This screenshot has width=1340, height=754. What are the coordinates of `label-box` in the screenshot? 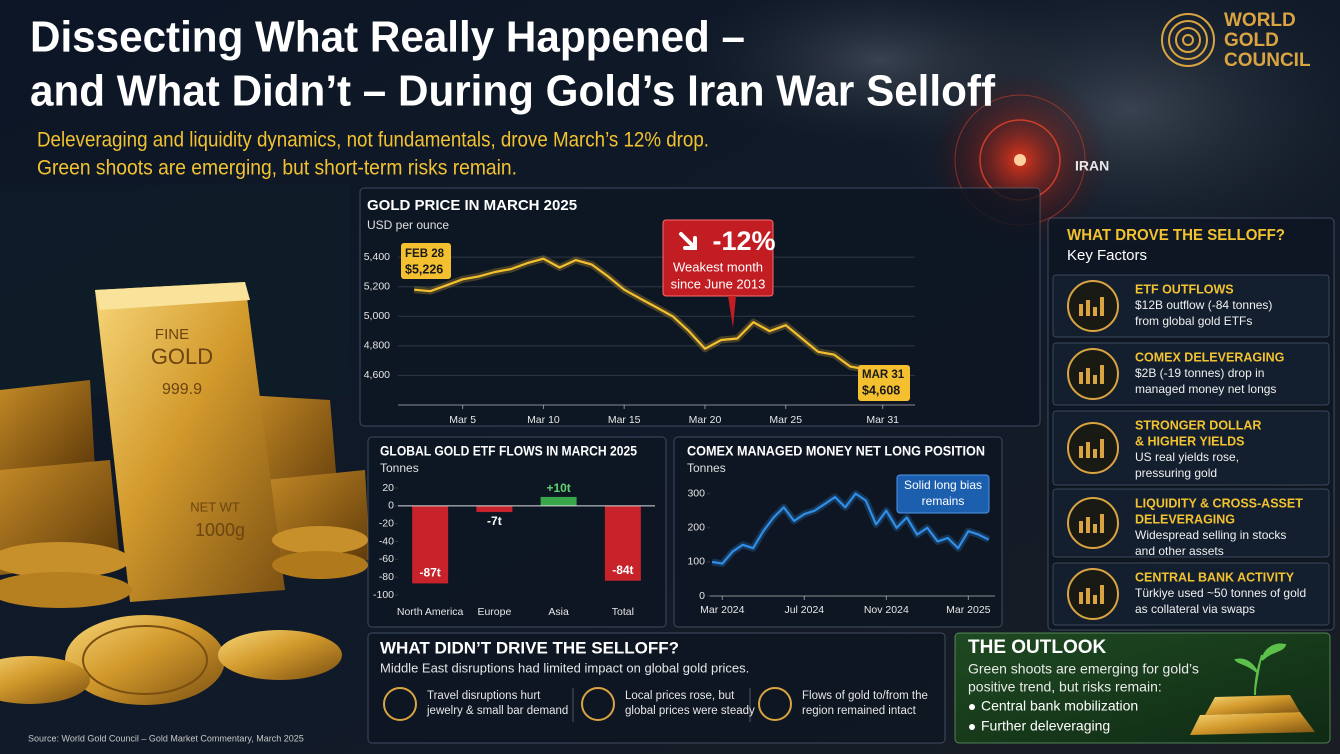 It's located at (426, 261).